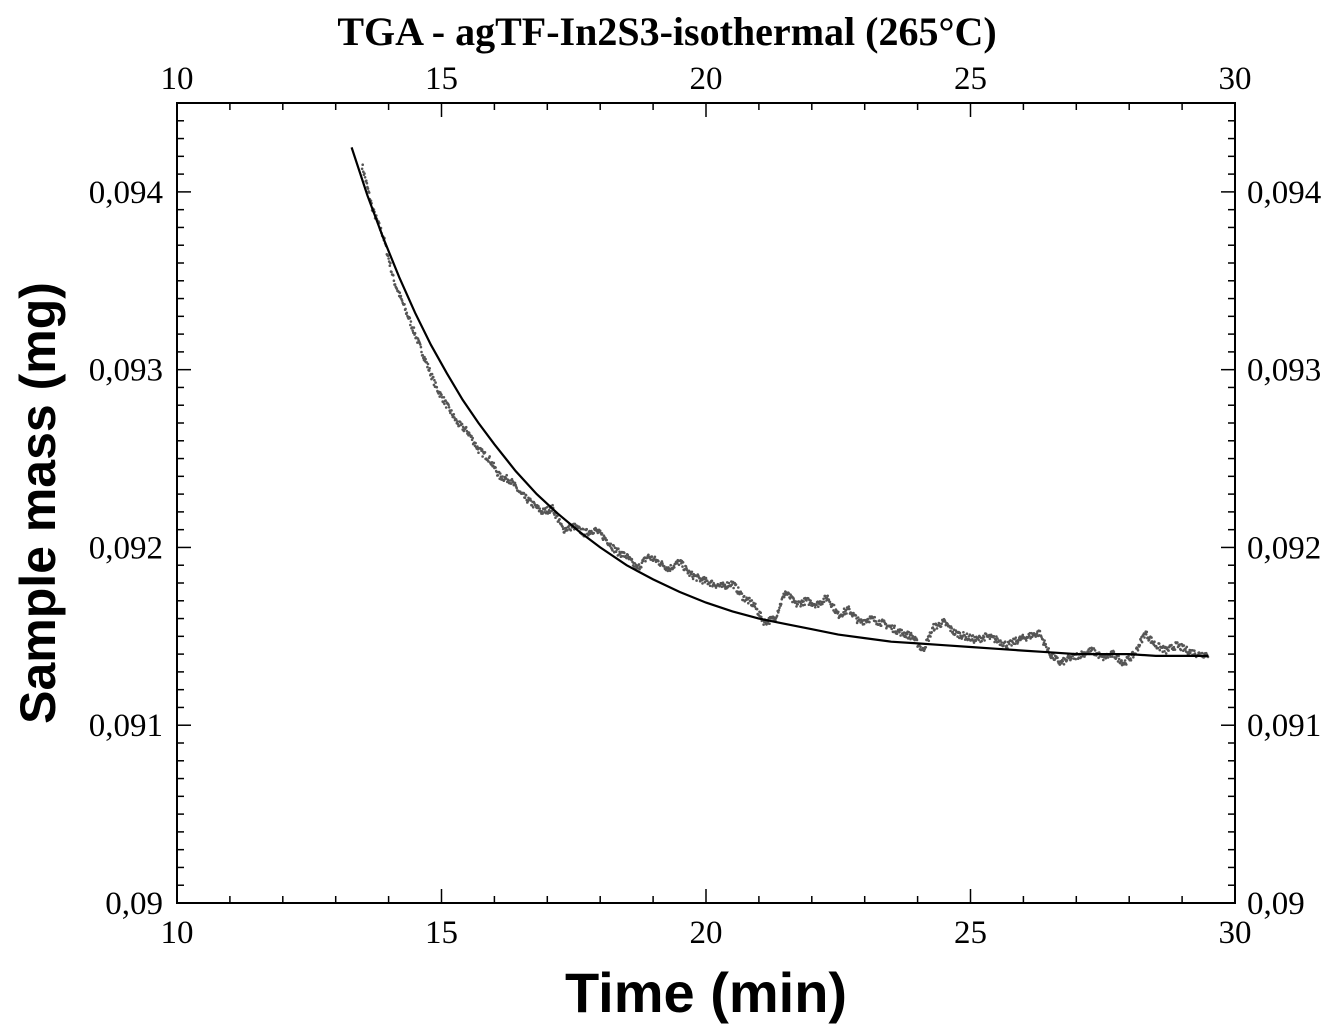  I want to click on y-axis-label: Sample mass (mg), so click(38, 503).